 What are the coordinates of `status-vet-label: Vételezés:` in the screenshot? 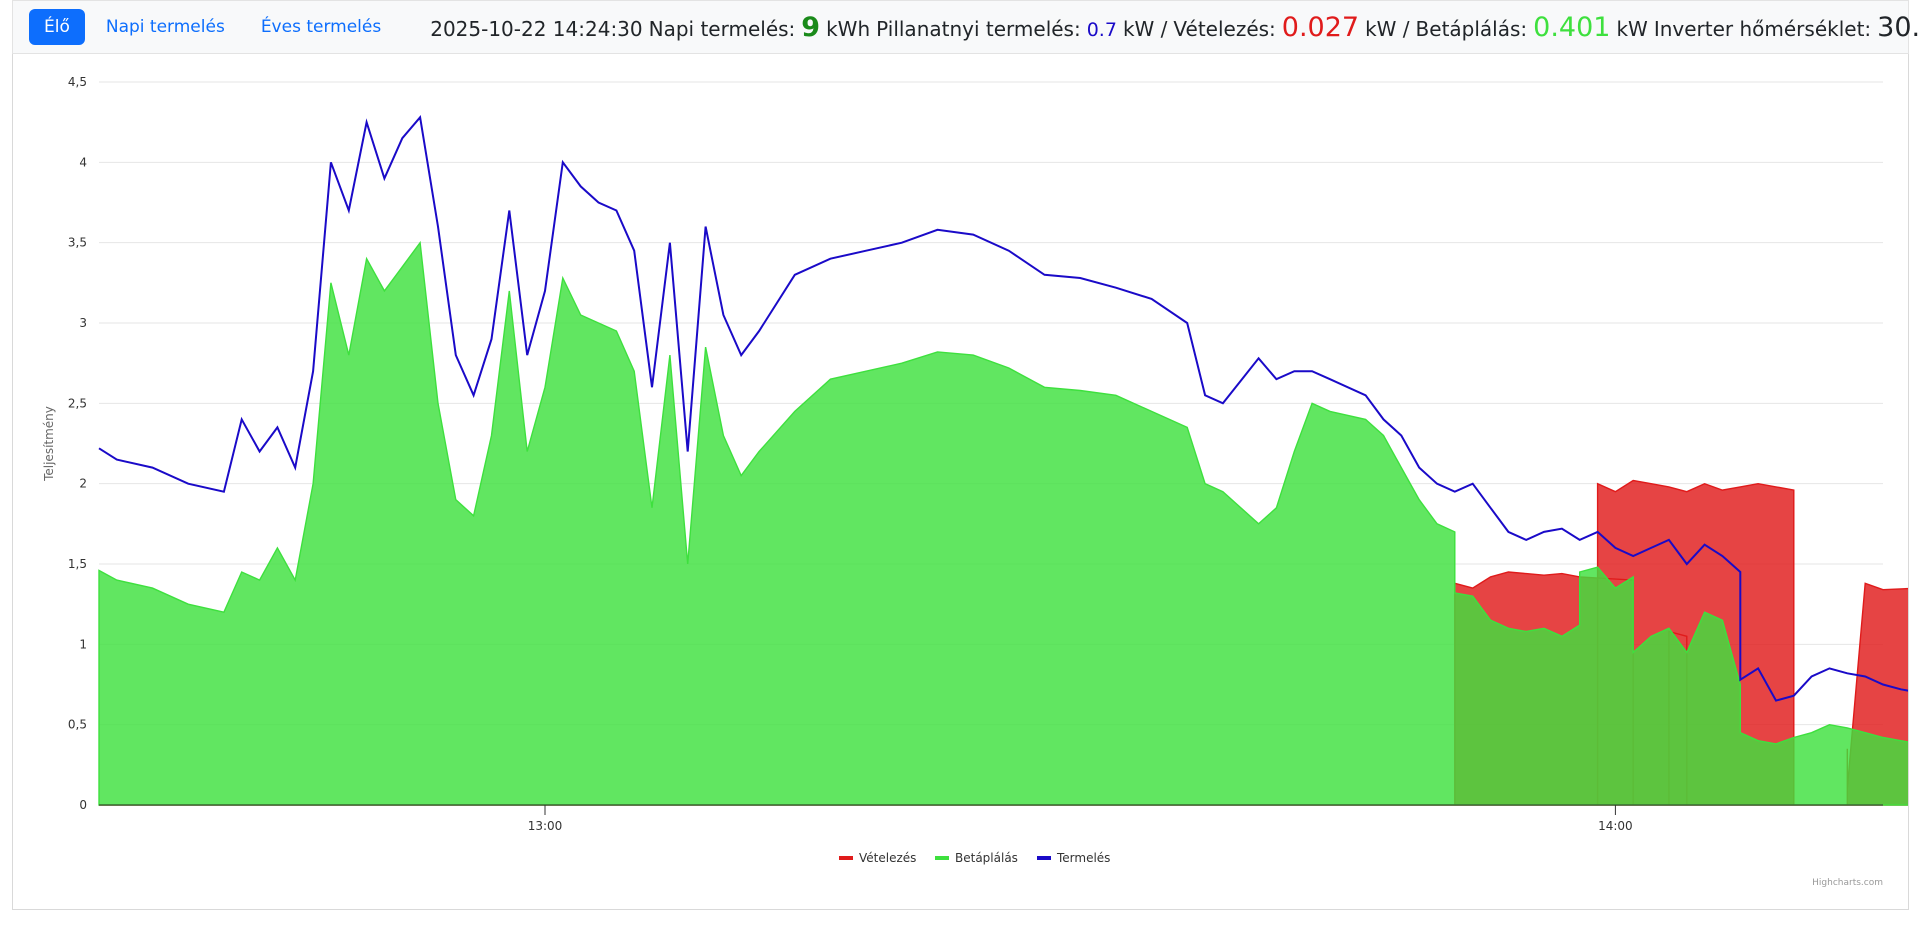 It's located at (1224, 28).